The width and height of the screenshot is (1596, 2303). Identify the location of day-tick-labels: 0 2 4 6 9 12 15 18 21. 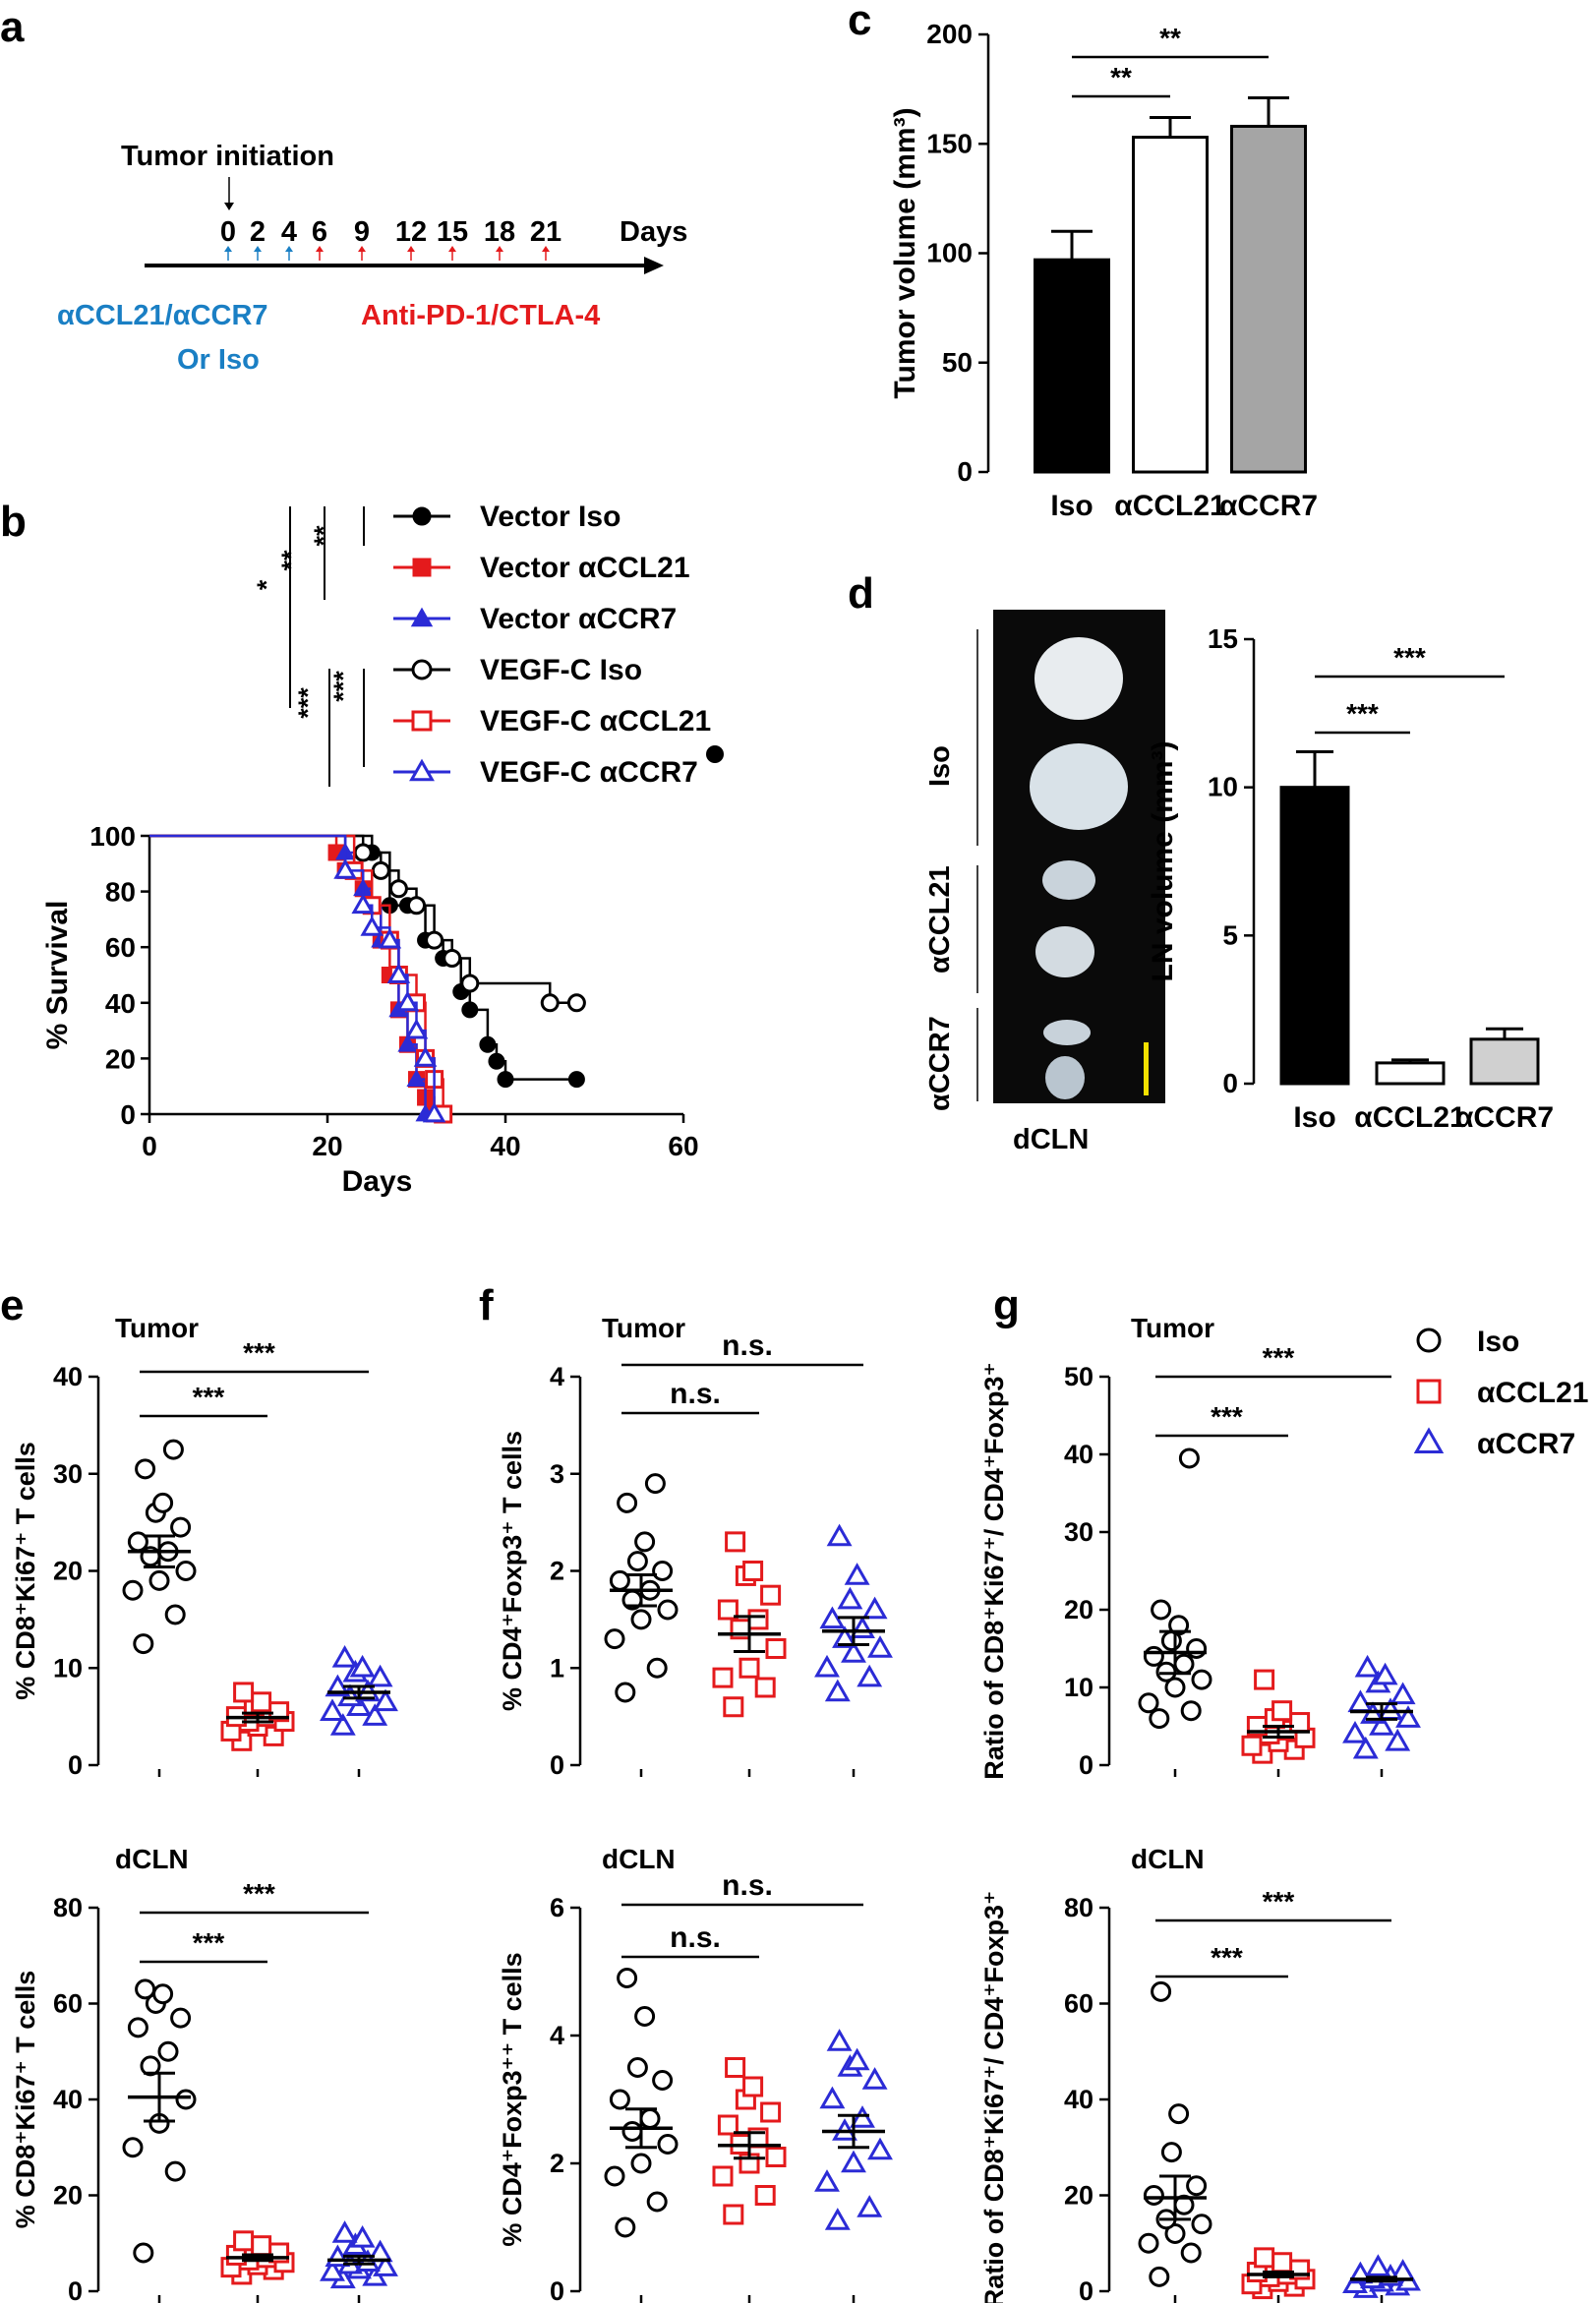
(391, 232).